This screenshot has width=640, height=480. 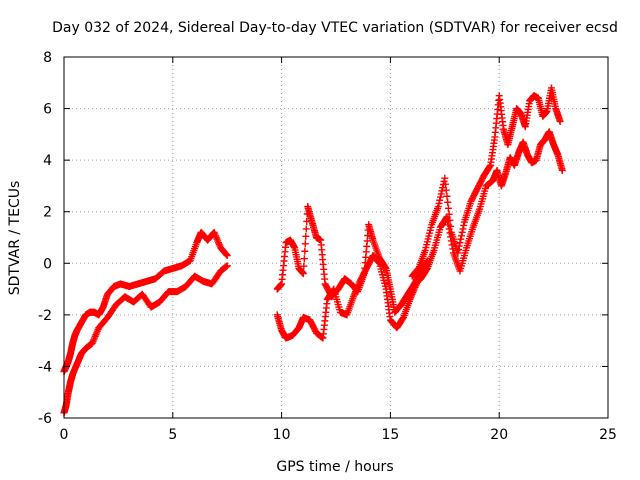 What do you see at coordinates (45, 316) in the screenshot?
I see `y-tick-label: -2` at bounding box center [45, 316].